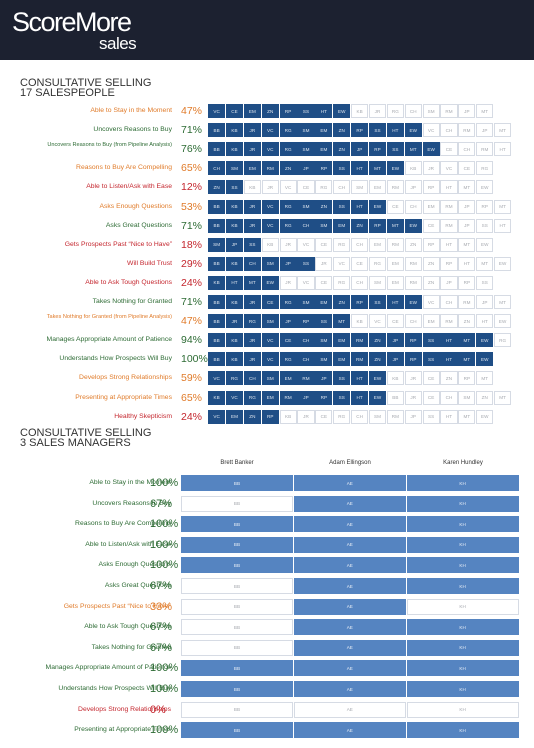  I want to click on person-cell: EW, so click(485, 187).